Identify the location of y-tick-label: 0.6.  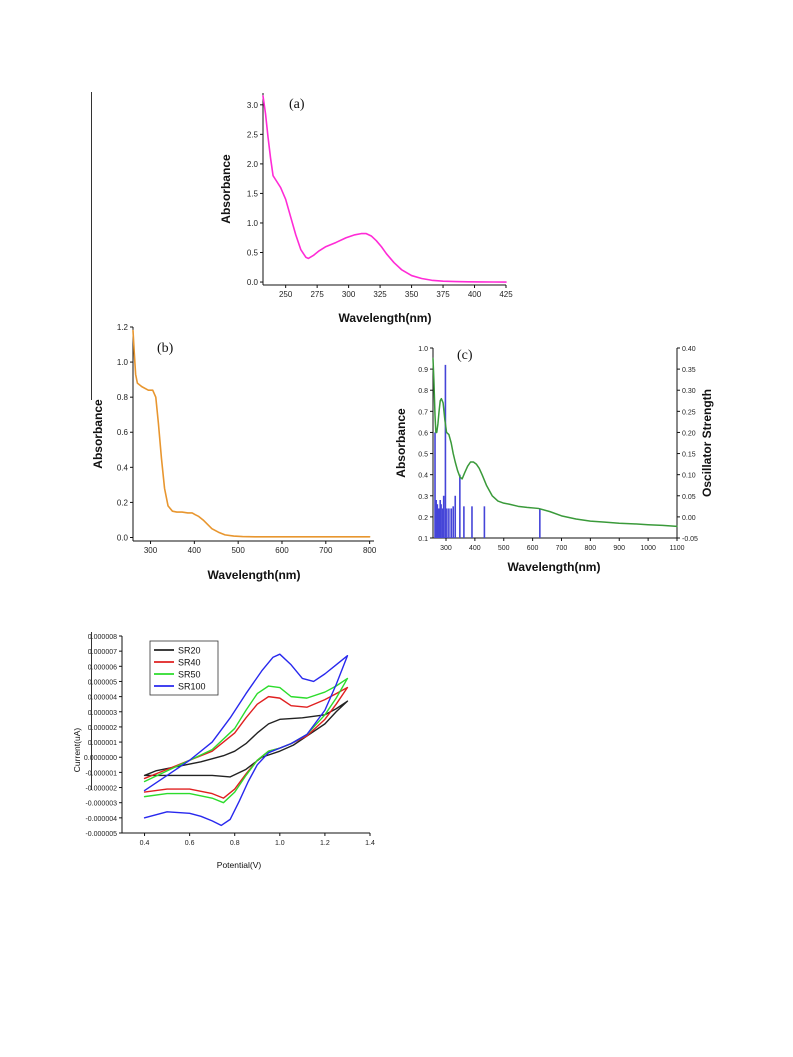
(123, 432).